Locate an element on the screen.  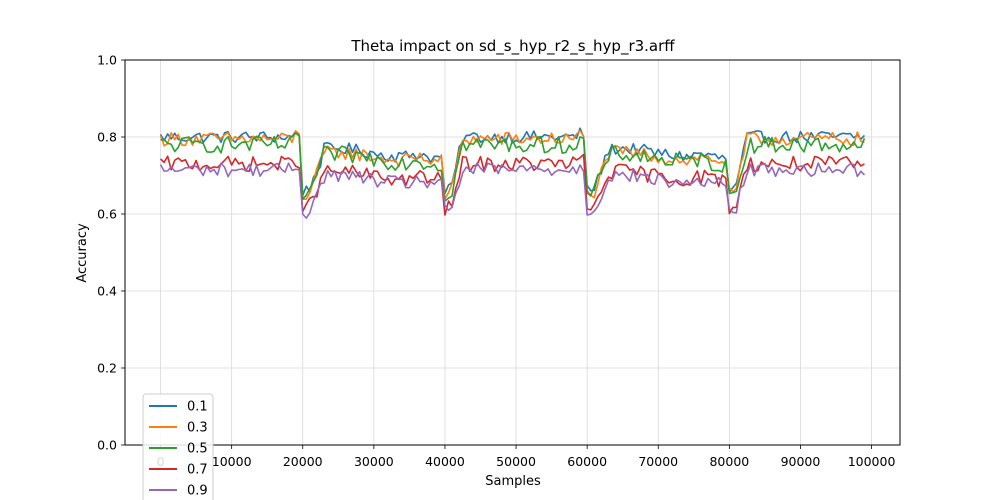
y-tick-label: 0.8 is located at coordinates (107, 137).